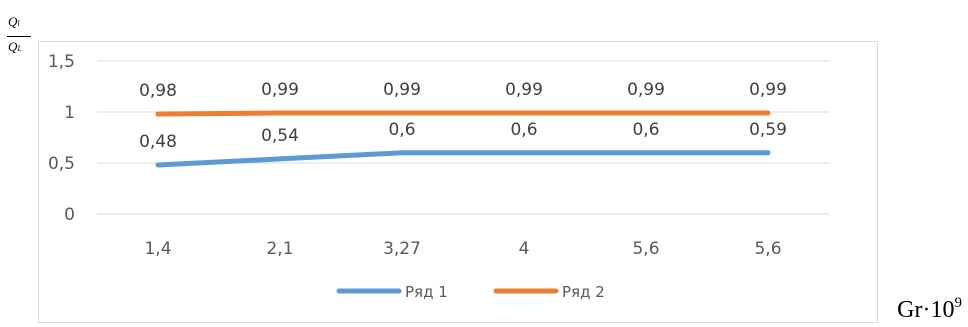  I want to click on y-tick-label: 1, so click(69, 113).